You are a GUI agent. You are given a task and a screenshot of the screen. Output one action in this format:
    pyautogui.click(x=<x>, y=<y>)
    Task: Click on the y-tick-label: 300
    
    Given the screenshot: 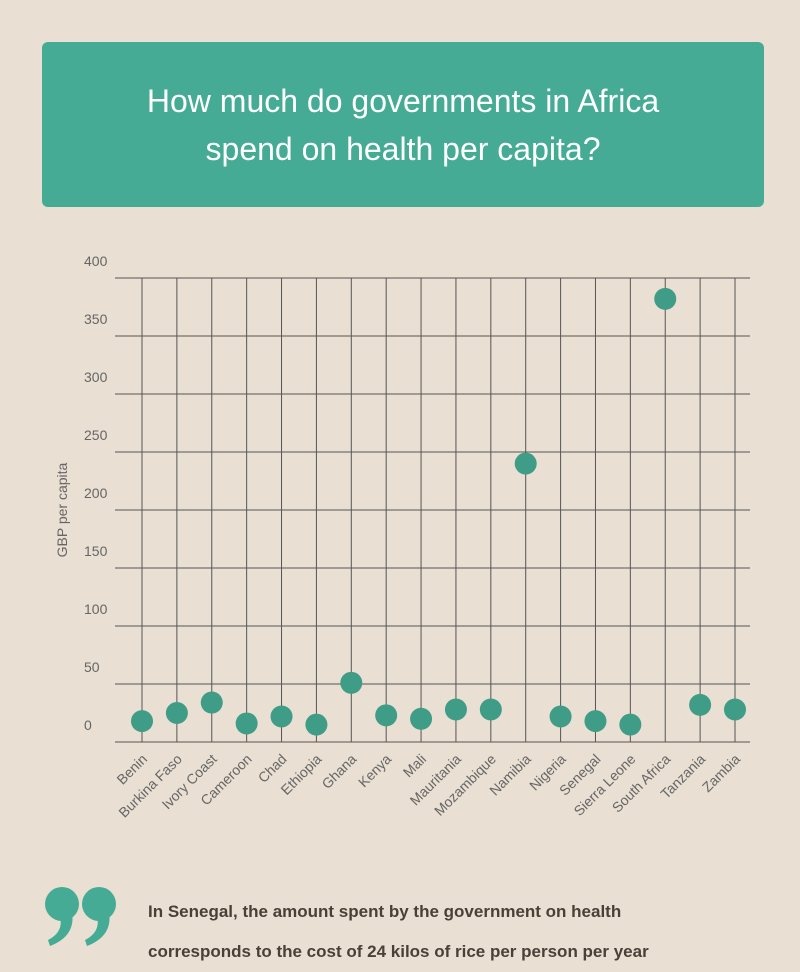 What is the action you would take?
    pyautogui.click(x=96, y=377)
    